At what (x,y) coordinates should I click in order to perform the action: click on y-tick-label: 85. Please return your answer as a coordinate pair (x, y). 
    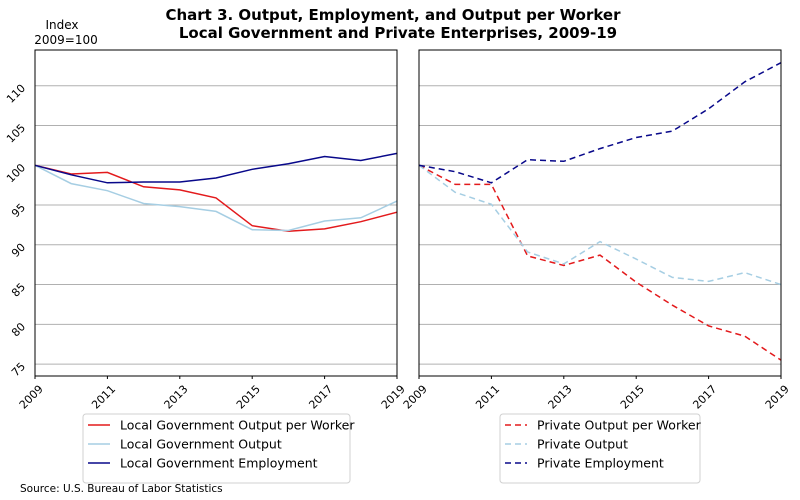
    Looking at the image, I should click on (18, 289).